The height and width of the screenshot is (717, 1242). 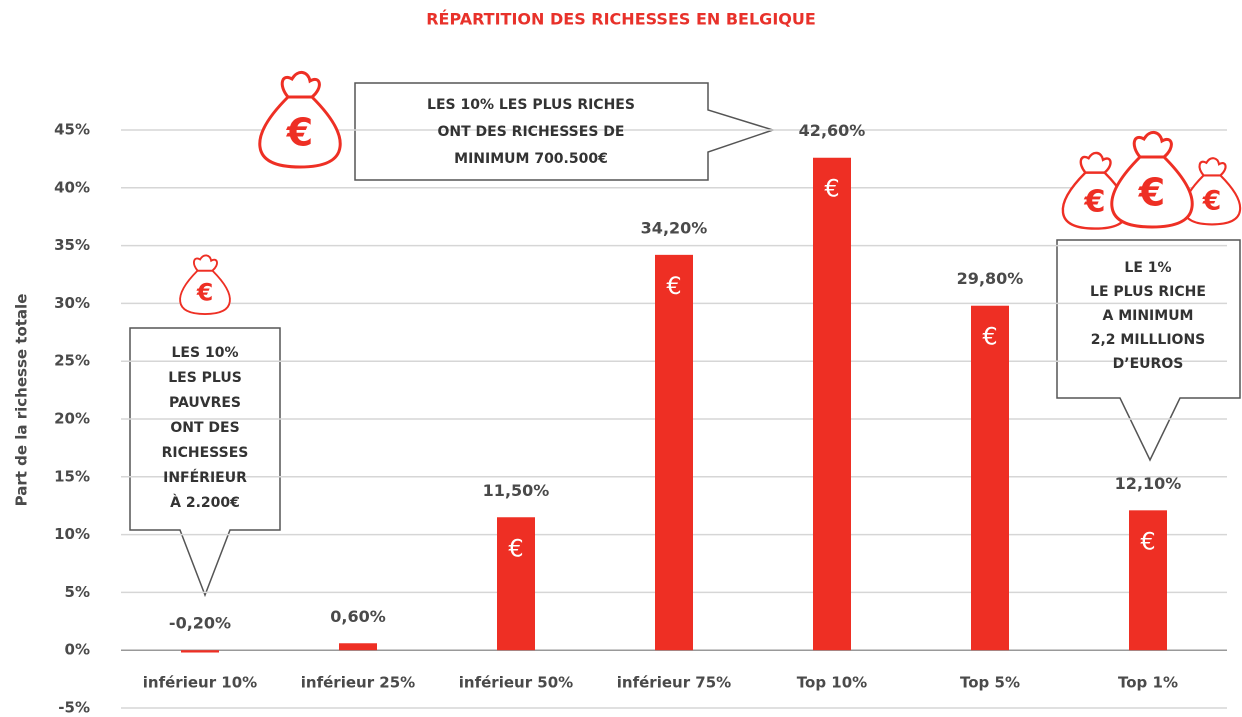 What do you see at coordinates (358, 616) in the screenshot?
I see `value-label: 0,60%` at bounding box center [358, 616].